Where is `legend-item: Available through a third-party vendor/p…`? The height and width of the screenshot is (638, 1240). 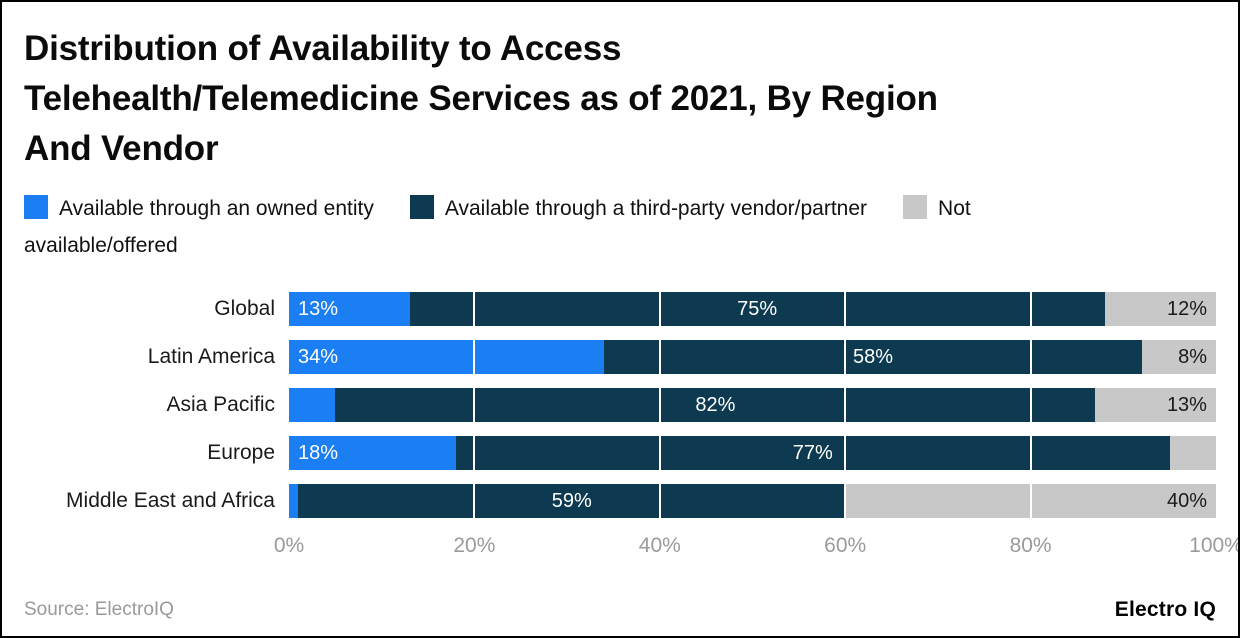 legend-item: Available through a third-party vendor/p… is located at coordinates (656, 207).